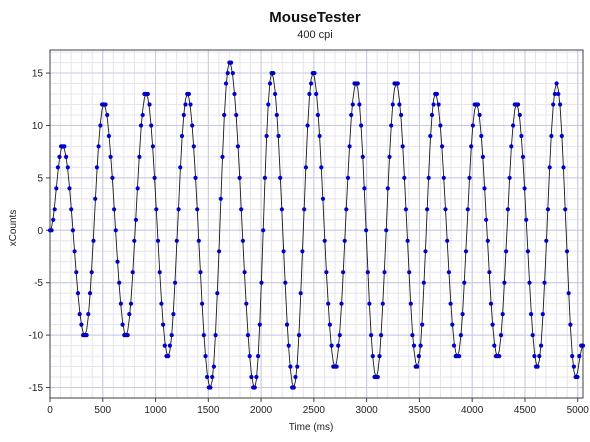 The height and width of the screenshot is (442, 590). I want to click on x-tick-label: 4000, so click(472, 410).